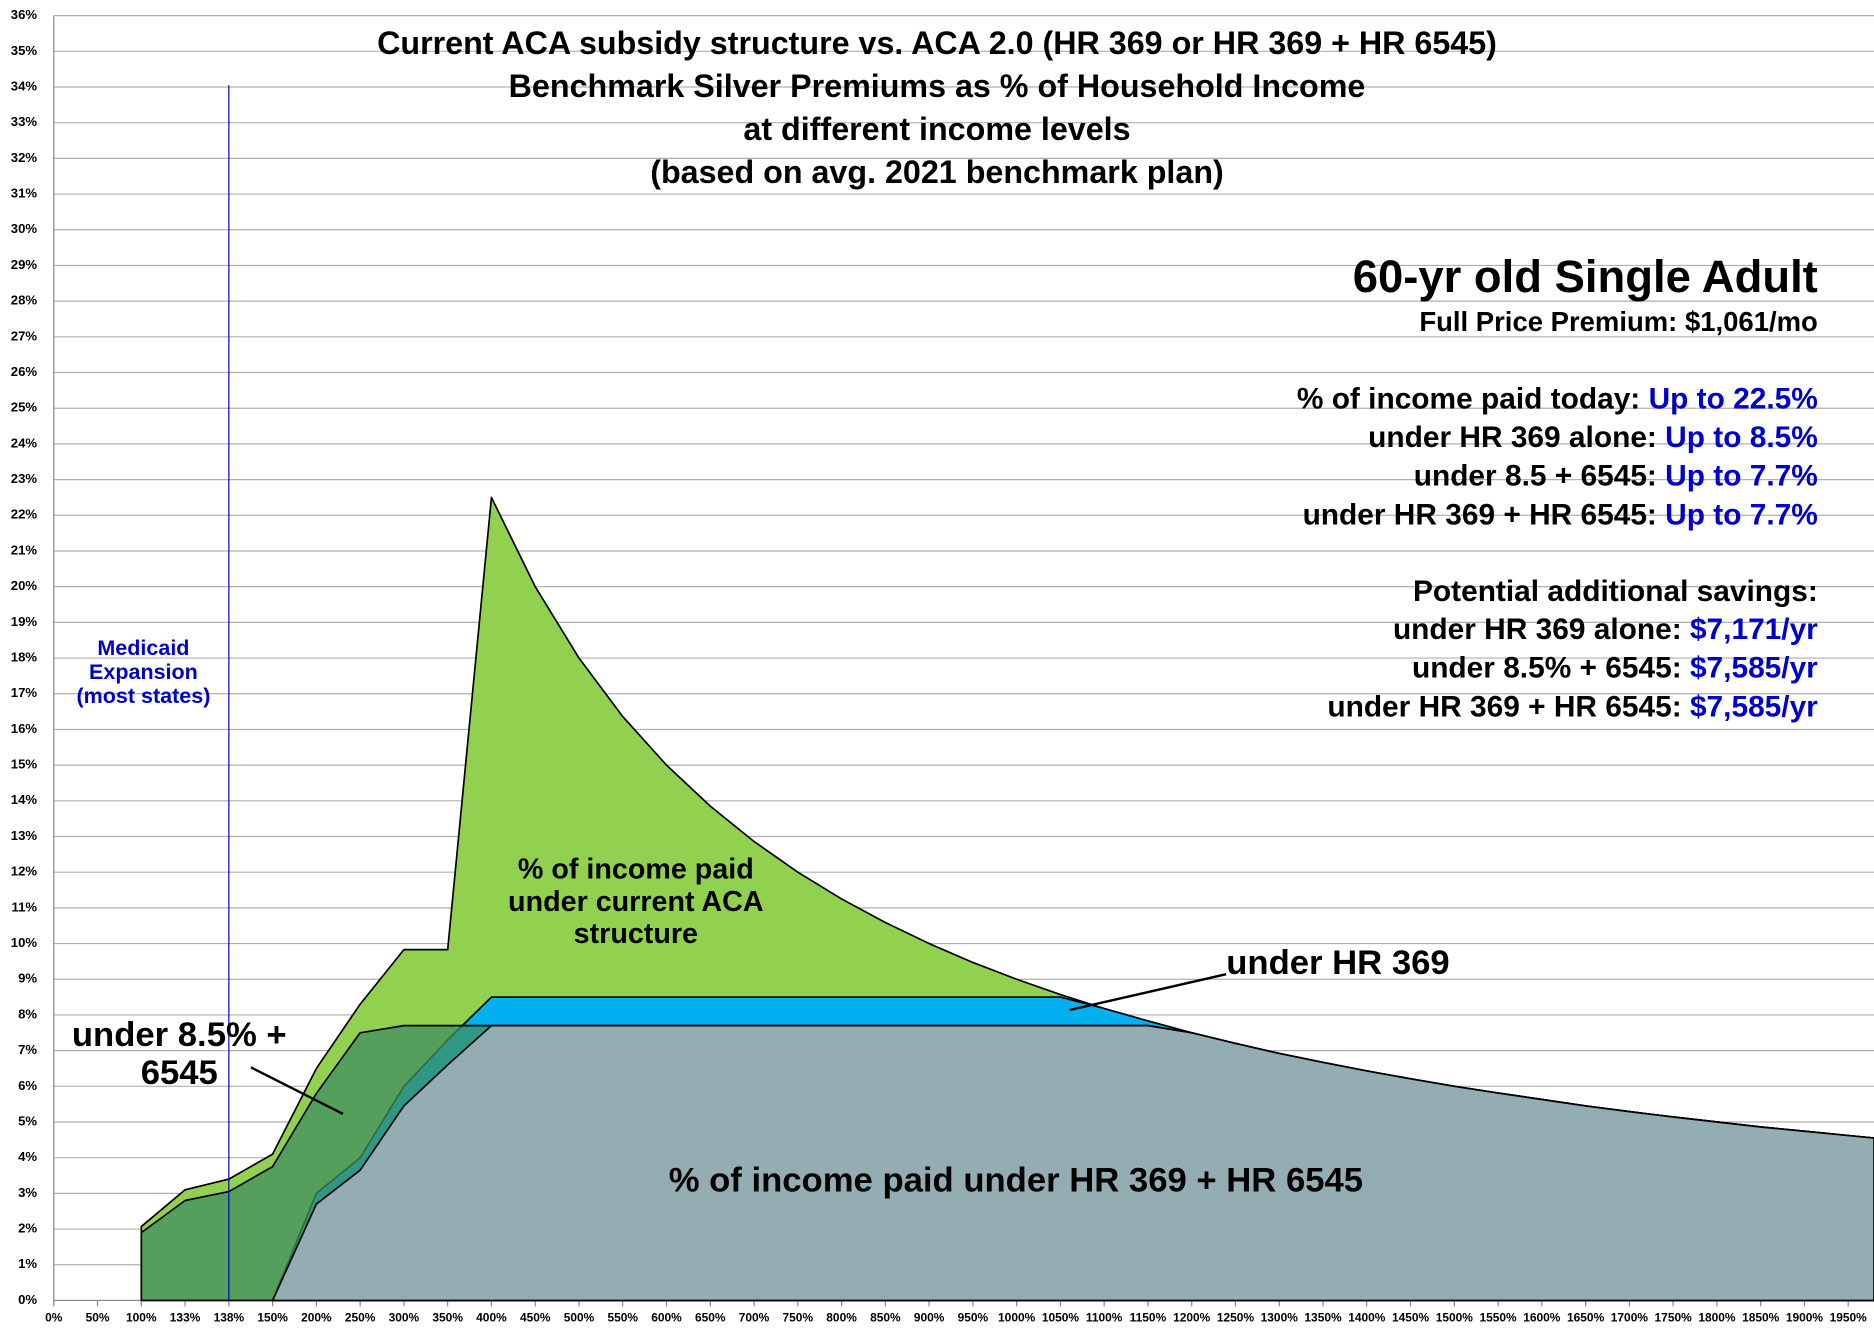  I want to click on panel-row: under HR 369 alone: $7,171/yr, so click(1605, 629).